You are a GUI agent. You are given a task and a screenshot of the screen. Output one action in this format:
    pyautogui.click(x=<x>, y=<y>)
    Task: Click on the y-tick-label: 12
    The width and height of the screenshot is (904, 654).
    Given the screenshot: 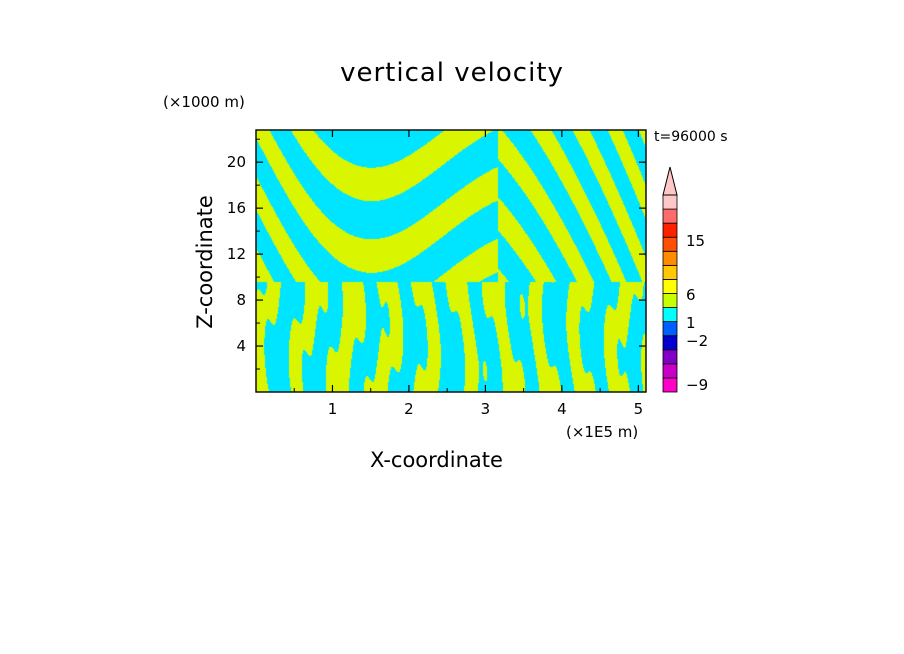 What is the action you would take?
    pyautogui.click(x=236, y=254)
    